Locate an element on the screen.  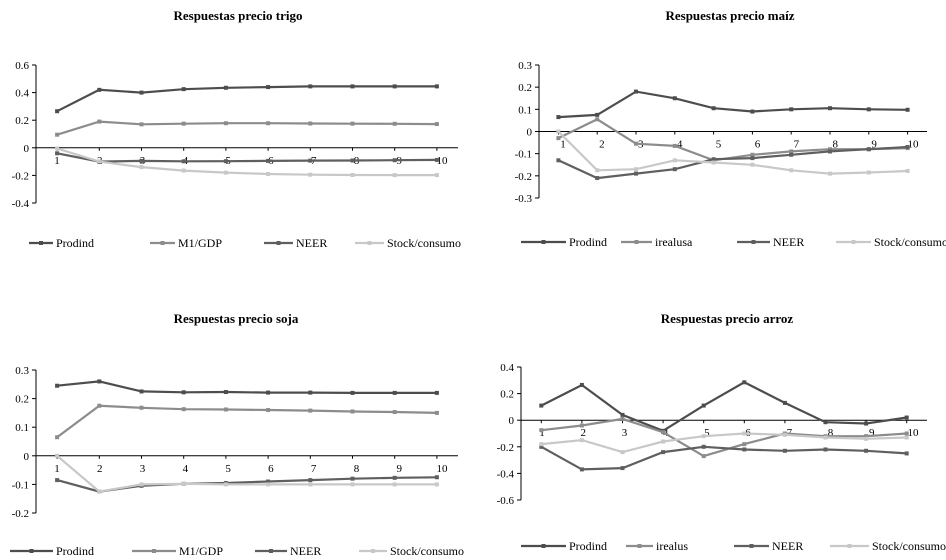
x-tick-label: 3 is located at coordinates (143, 469).